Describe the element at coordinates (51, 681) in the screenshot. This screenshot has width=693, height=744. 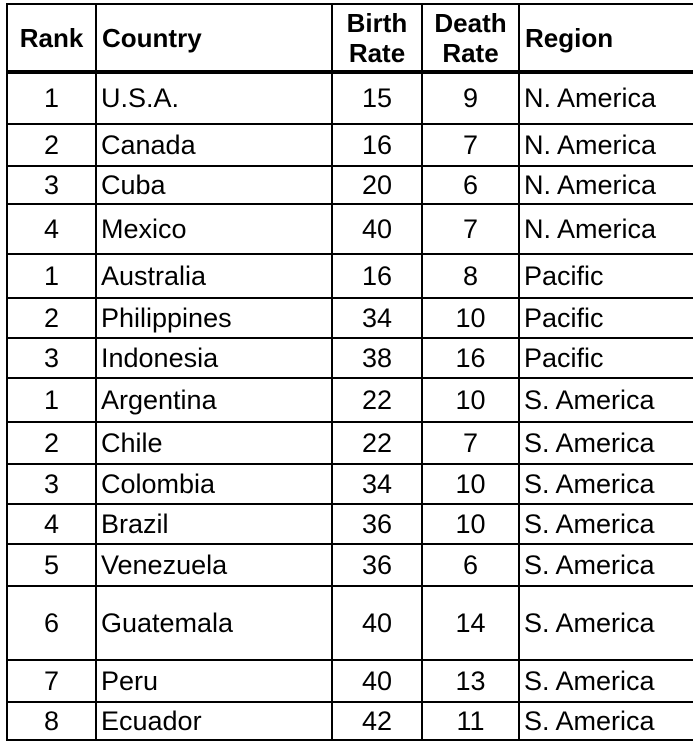
I see `cell-rank: 7` at that location.